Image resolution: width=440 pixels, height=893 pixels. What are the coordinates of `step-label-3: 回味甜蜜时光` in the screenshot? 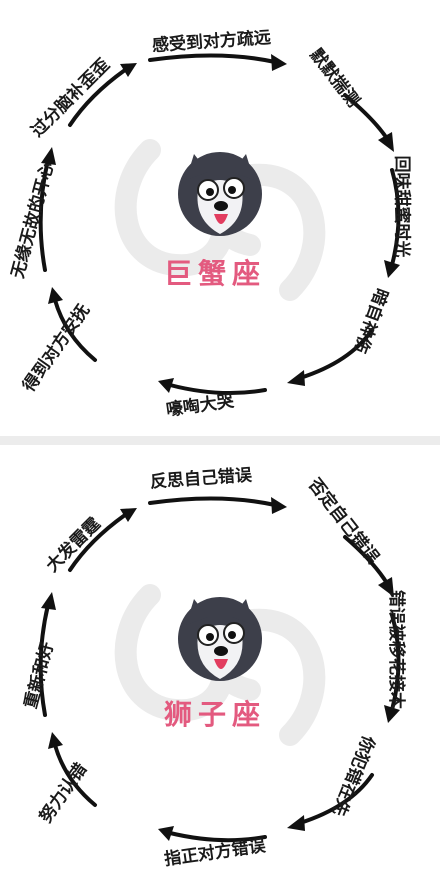 It's located at (401, 206).